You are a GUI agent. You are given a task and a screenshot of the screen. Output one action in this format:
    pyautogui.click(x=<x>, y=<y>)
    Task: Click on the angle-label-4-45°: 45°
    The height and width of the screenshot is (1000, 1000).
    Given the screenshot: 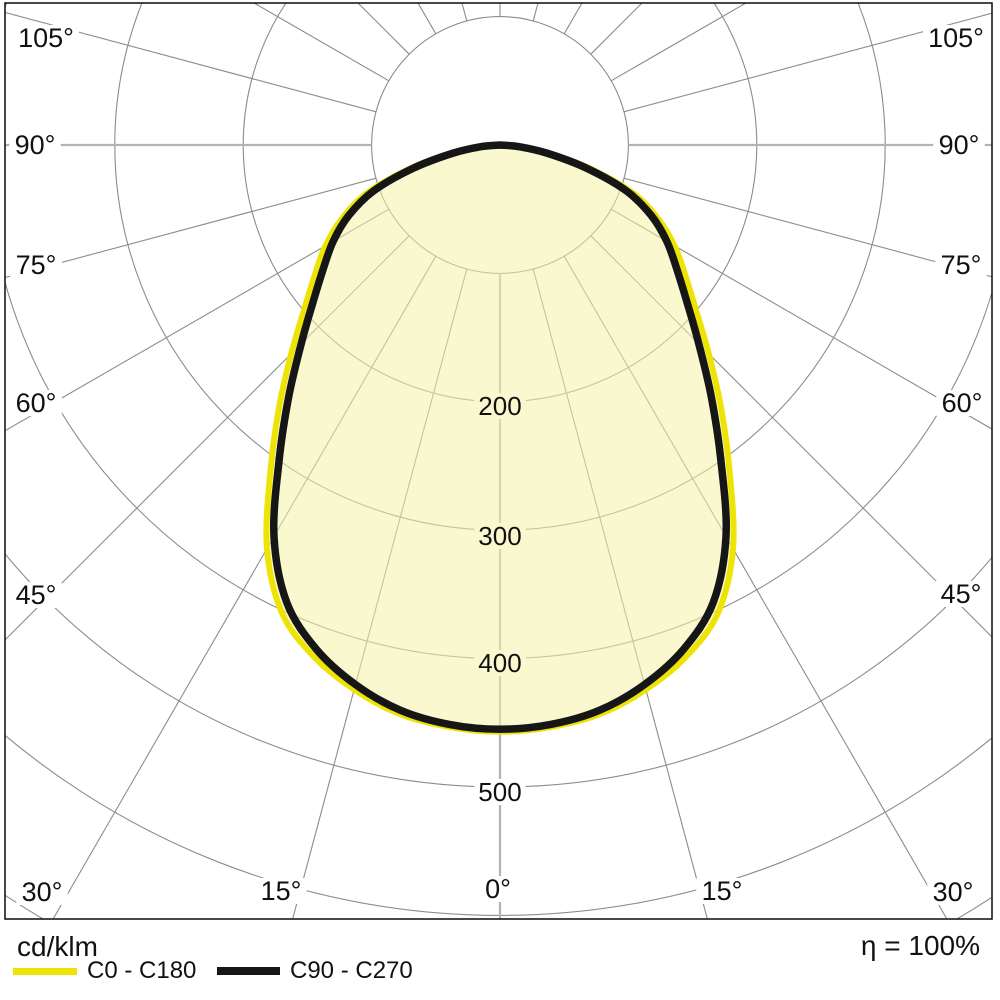 What is the action you would take?
    pyautogui.click(x=36, y=595)
    